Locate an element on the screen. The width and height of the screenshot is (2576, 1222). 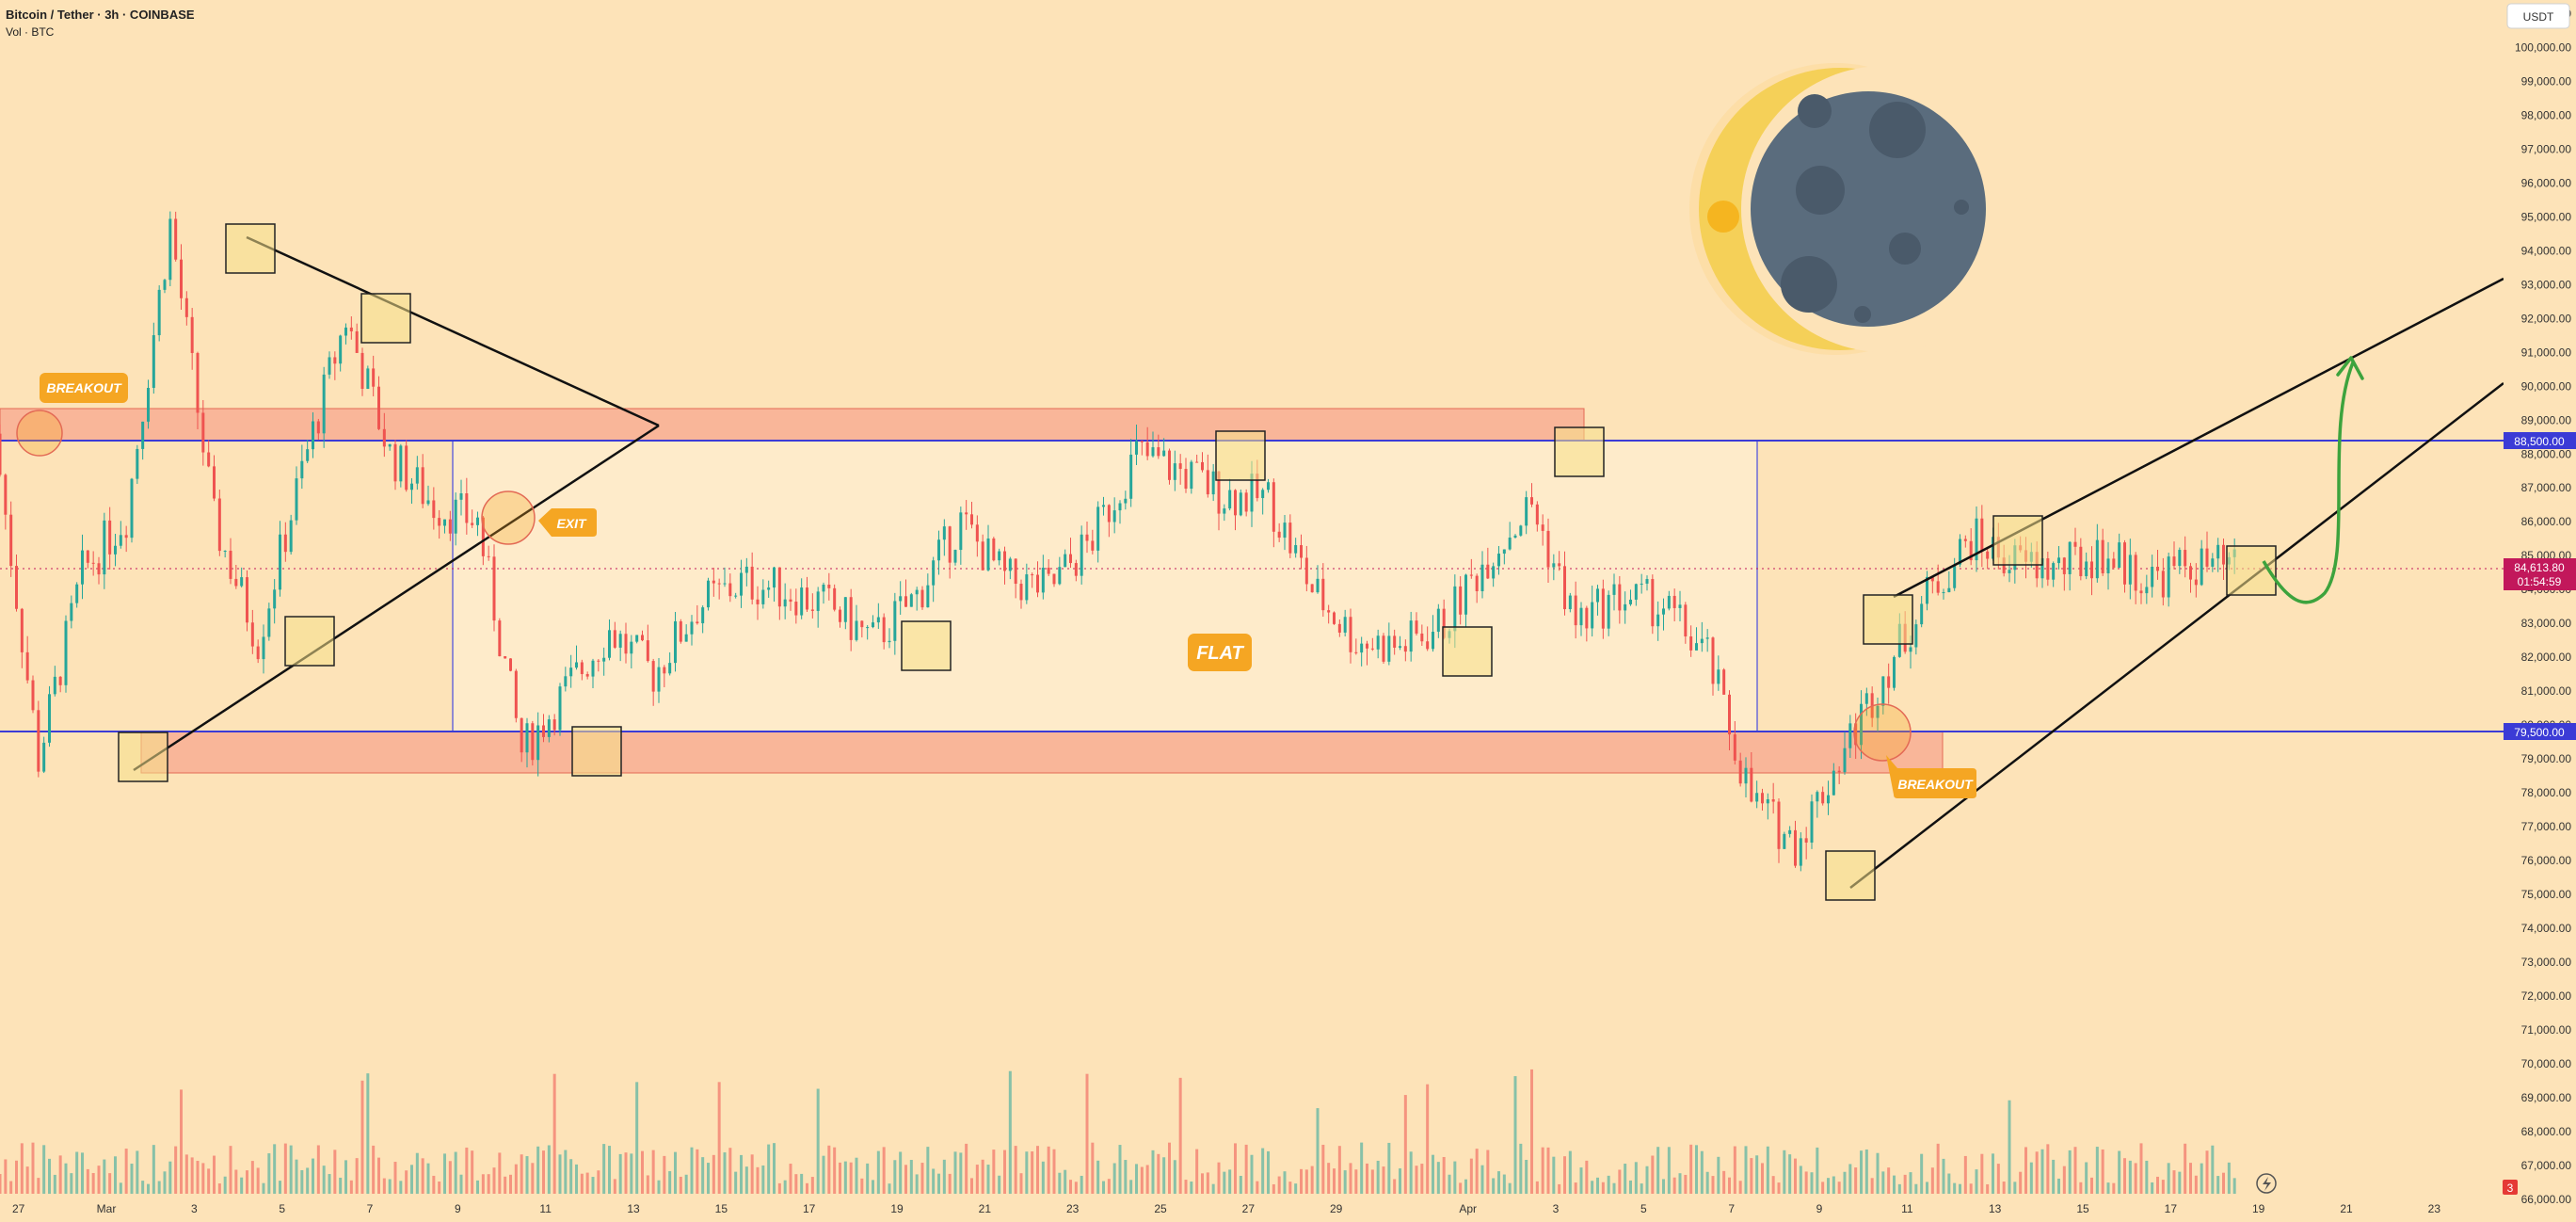
alerts-badge: 3 is located at coordinates (2510, 1187).